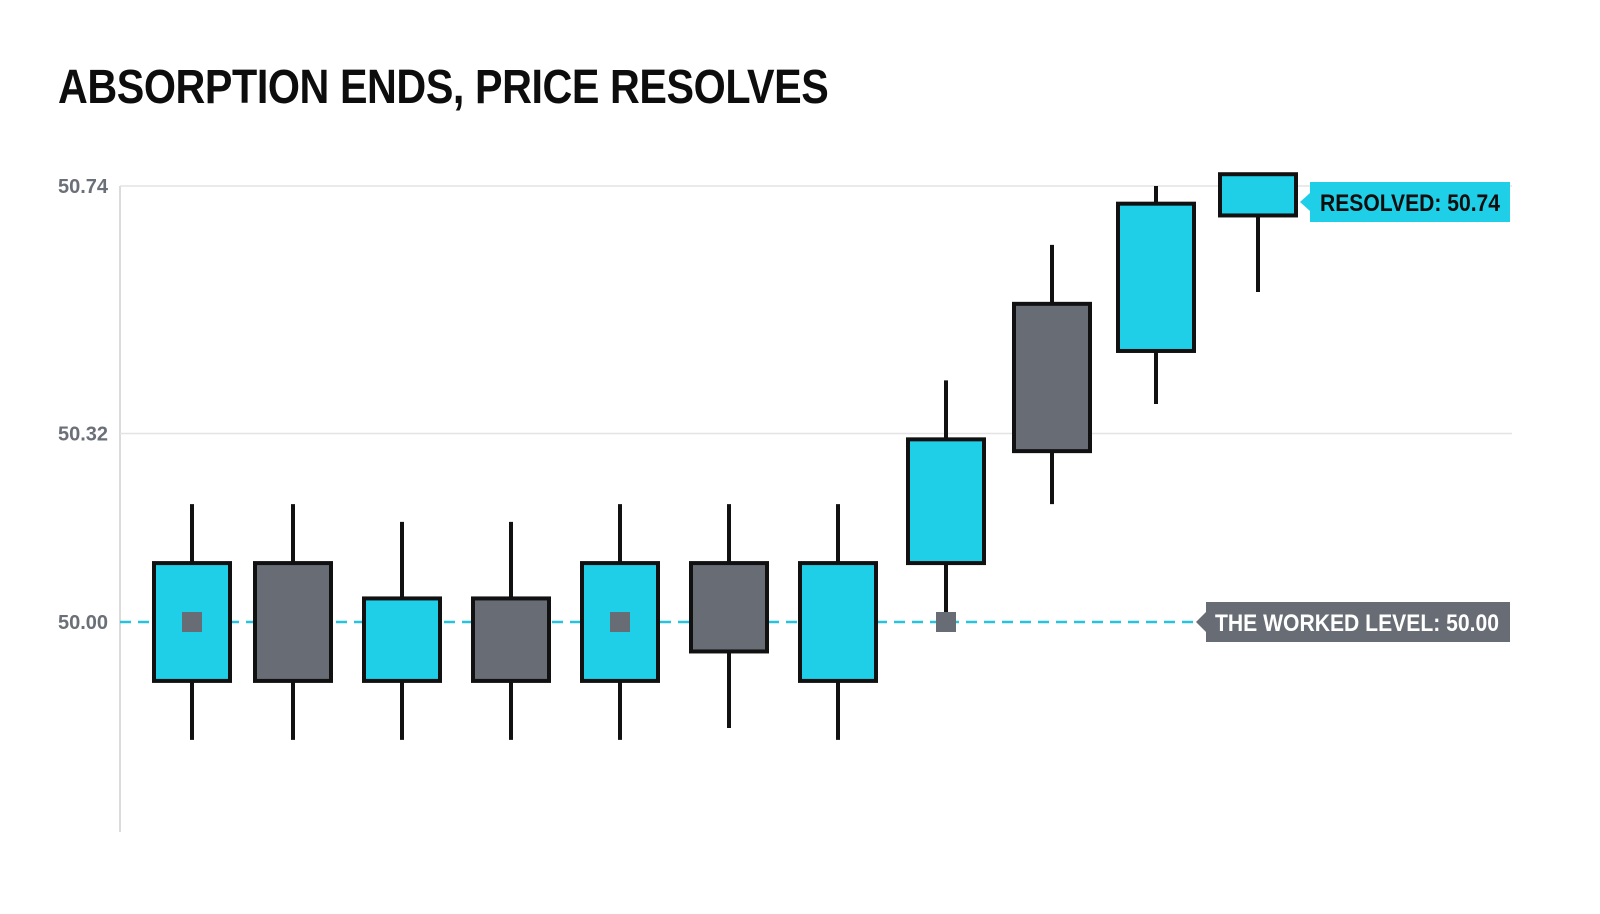  I want to click on worked-level-label: THE WORKED LEVEL: 50.00, so click(1357, 623).